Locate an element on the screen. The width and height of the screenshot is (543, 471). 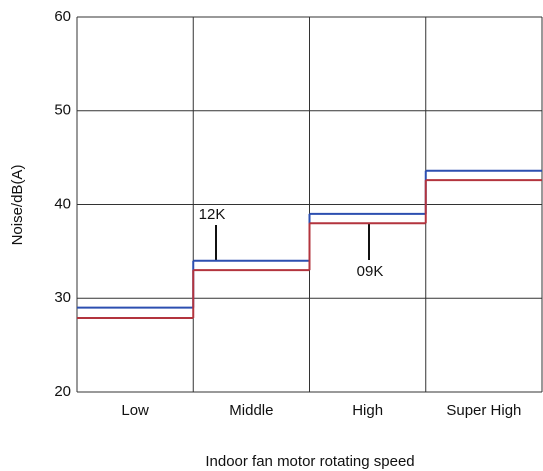
series-annotation: 09K is located at coordinates (370, 271).